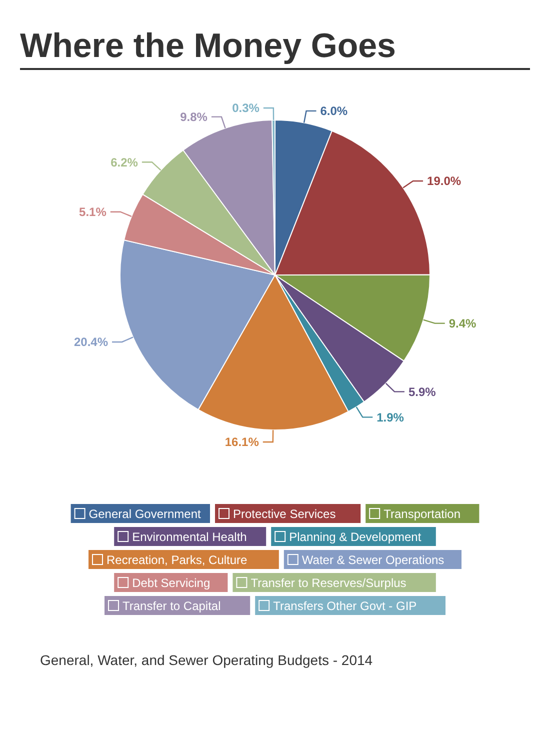 The width and height of the screenshot is (550, 735). I want to click on legend-label: Debt Servicing, so click(171, 583).